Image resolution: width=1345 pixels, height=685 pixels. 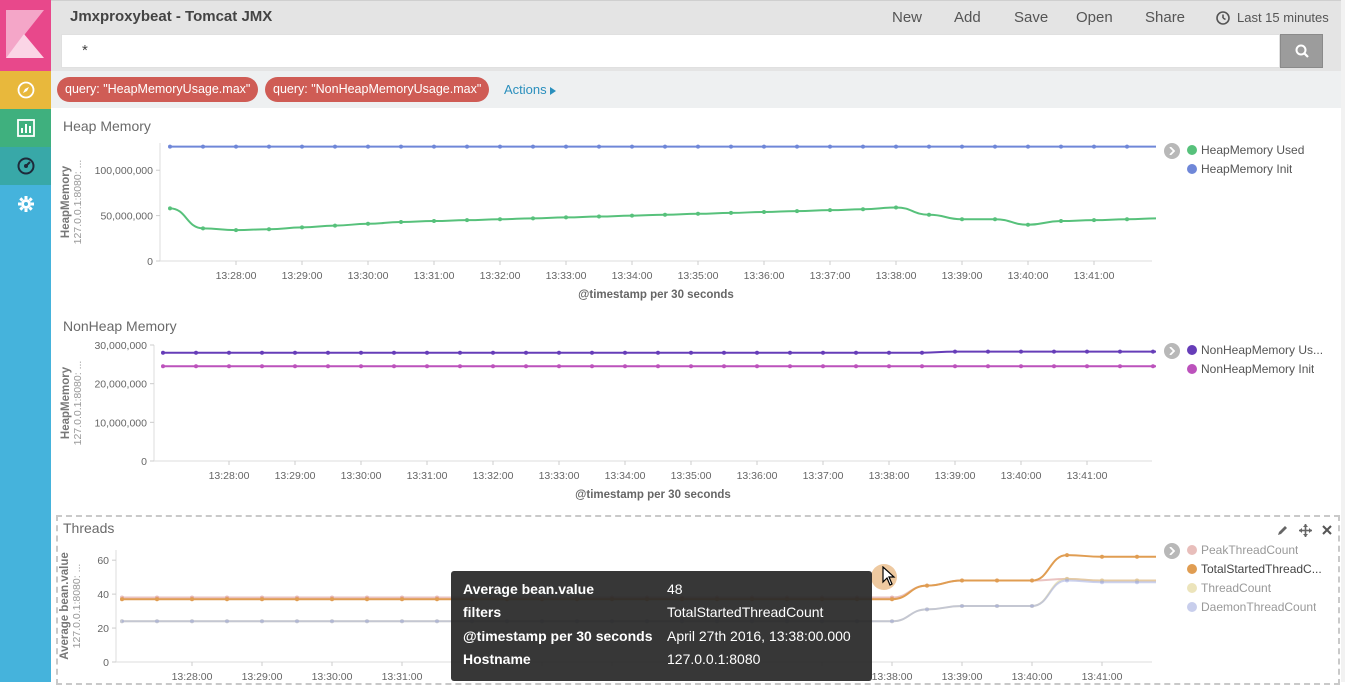 I want to click on x-axis-label: @timestamp per 30 seconds, so click(x=656, y=295).